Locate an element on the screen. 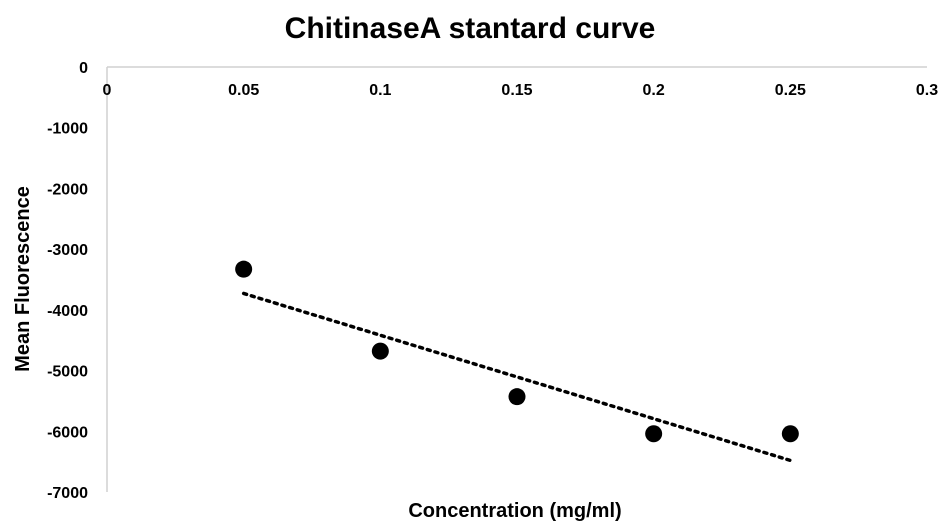 The height and width of the screenshot is (525, 943). y-tick-labels: 0 -1000 -2000 -3000 -4000 -5000 -6000 -7000 is located at coordinates (67, 281).